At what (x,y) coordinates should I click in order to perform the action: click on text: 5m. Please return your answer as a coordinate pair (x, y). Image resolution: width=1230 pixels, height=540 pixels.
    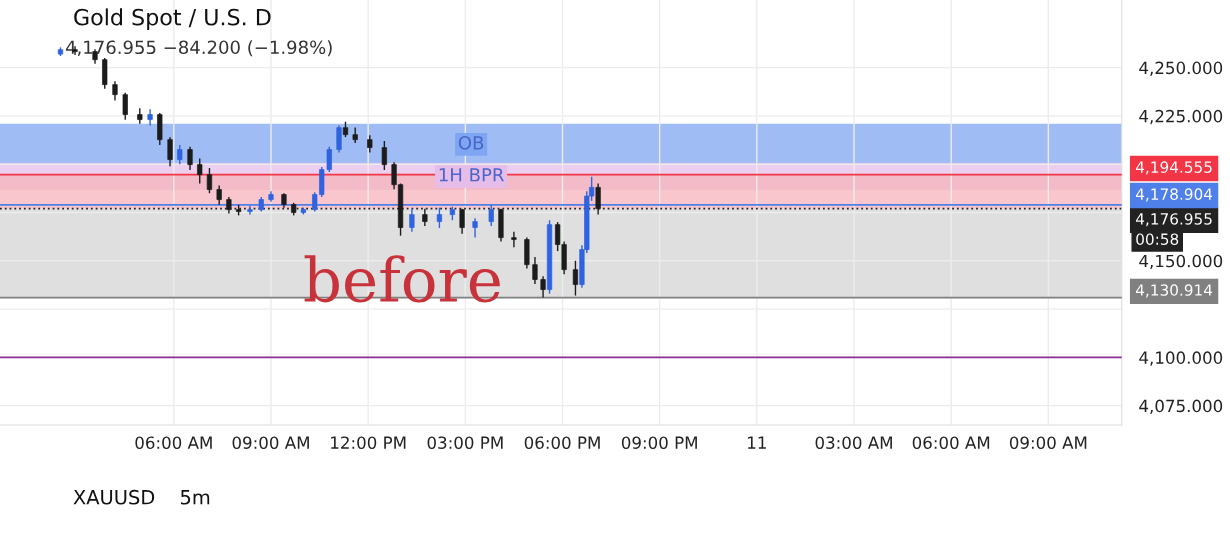
    Looking at the image, I should click on (195, 497).